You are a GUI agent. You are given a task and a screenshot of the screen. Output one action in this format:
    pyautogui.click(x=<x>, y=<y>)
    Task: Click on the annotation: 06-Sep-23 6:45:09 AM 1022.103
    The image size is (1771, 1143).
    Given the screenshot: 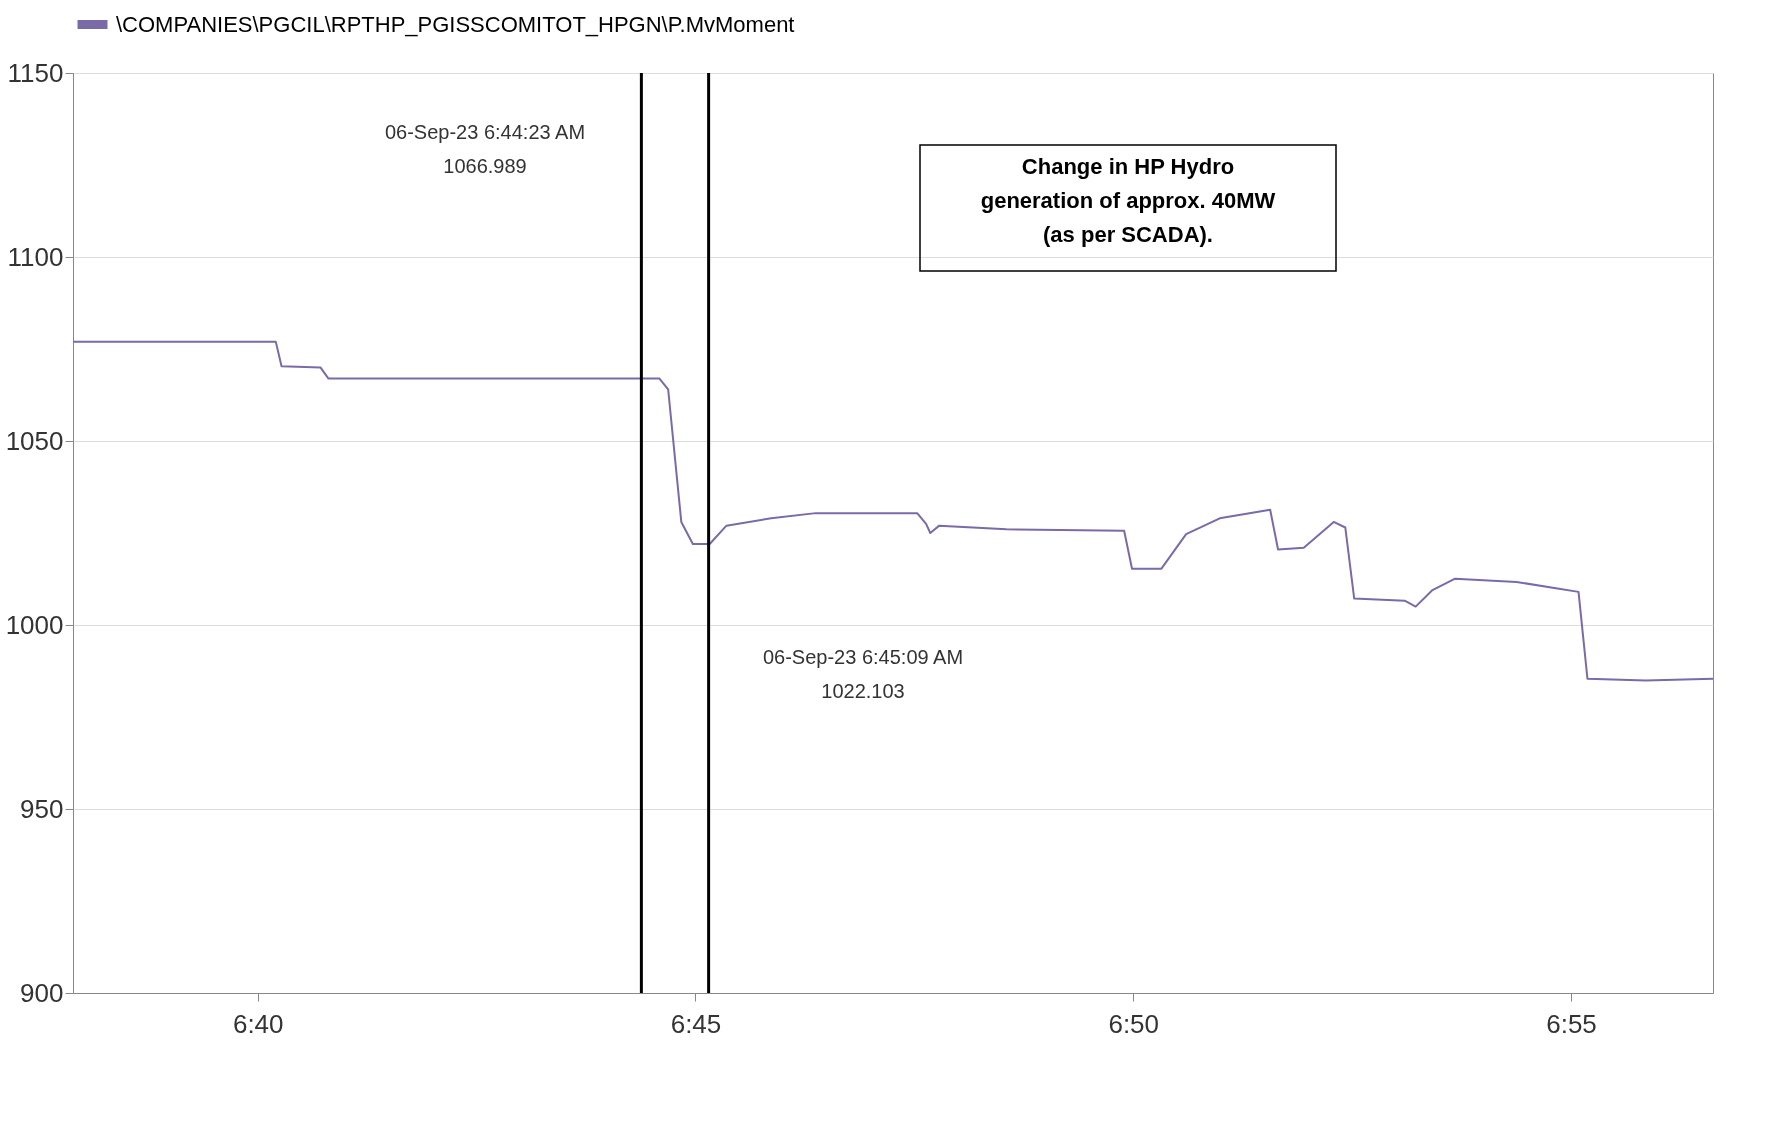 What is the action you would take?
    pyautogui.click(x=863, y=674)
    